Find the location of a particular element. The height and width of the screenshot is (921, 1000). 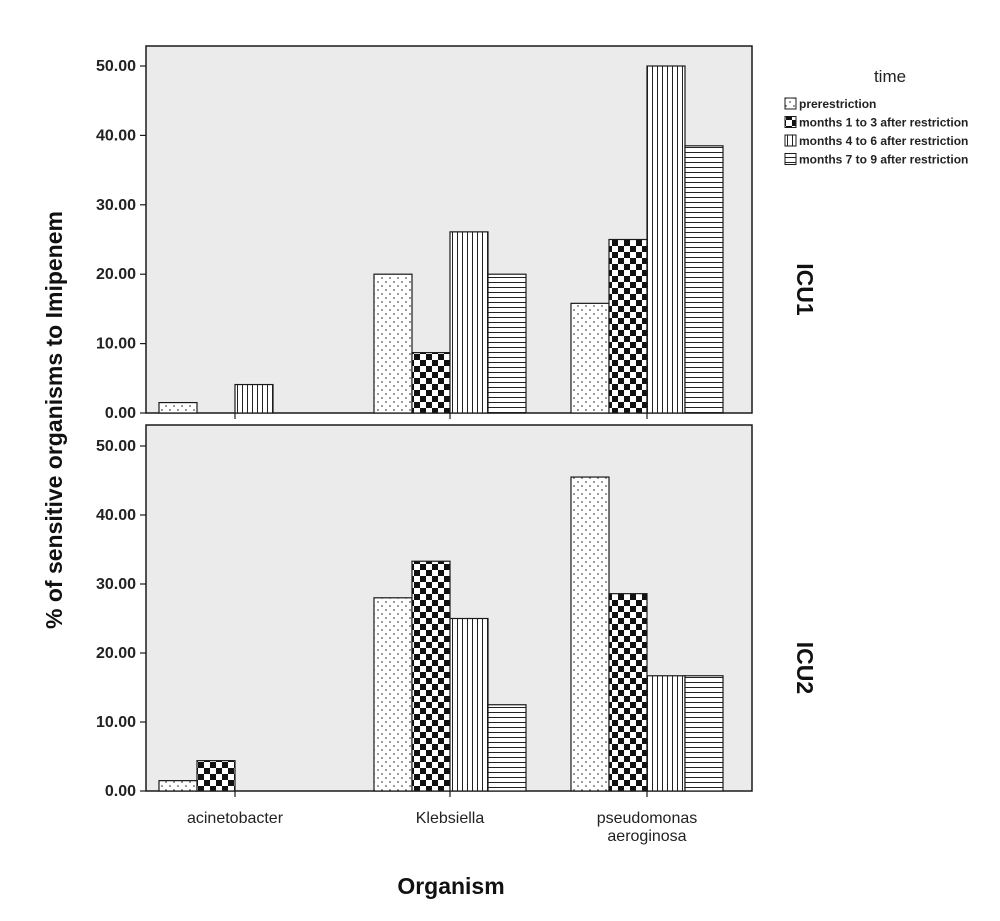

x-tick-label: aeroginosa is located at coordinates (646, 836).